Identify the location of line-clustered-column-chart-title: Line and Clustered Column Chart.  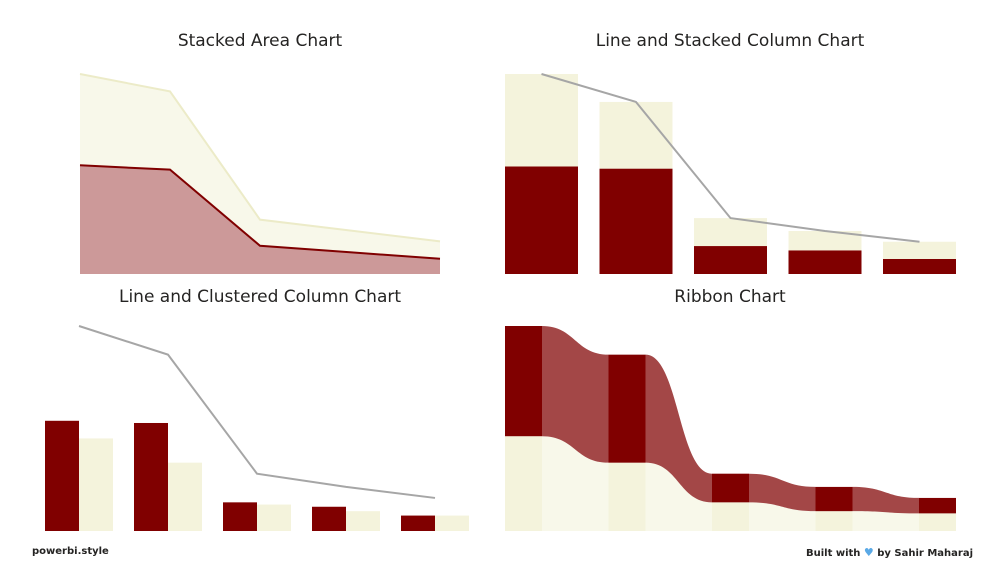
(260, 297).